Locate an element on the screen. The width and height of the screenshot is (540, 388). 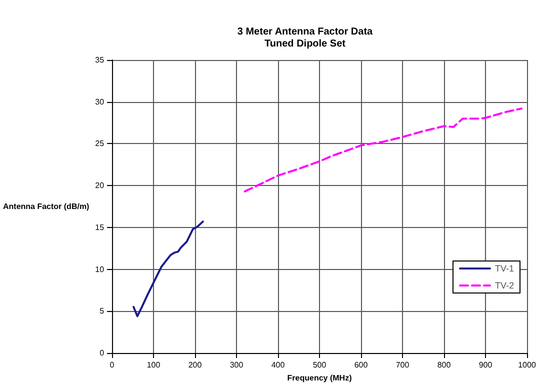
y-tick-label: 15 is located at coordinates (100, 227).